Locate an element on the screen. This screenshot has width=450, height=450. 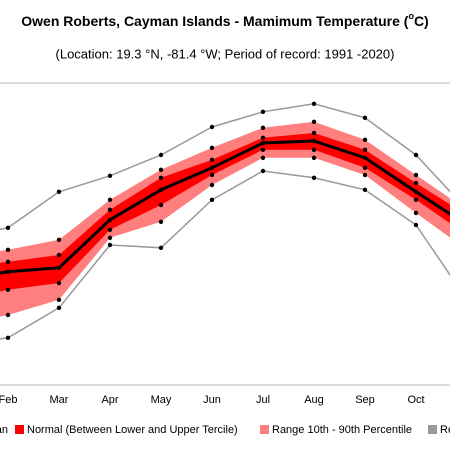
legend-label: Range 10th - 90th Percentile is located at coordinates (342, 430).